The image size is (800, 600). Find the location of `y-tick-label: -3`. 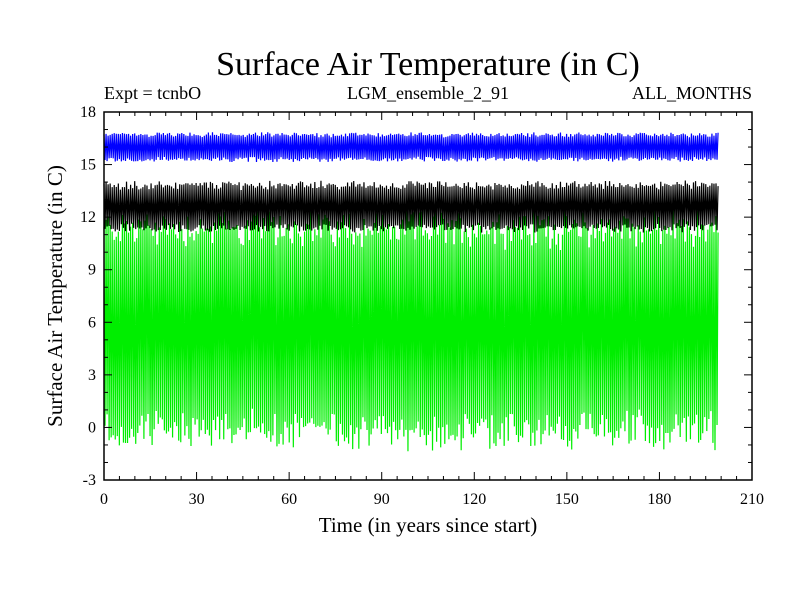

y-tick-label: -3 is located at coordinates (89, 480).